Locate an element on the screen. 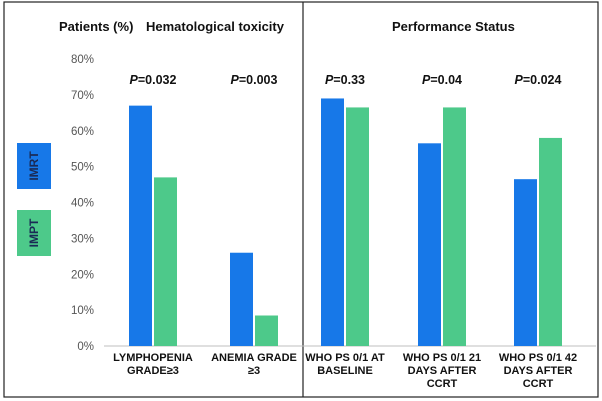 The height and width of the screenshot is (401, 602). p-value-label-2: P=0.33 is located at coordinates (345, 80).